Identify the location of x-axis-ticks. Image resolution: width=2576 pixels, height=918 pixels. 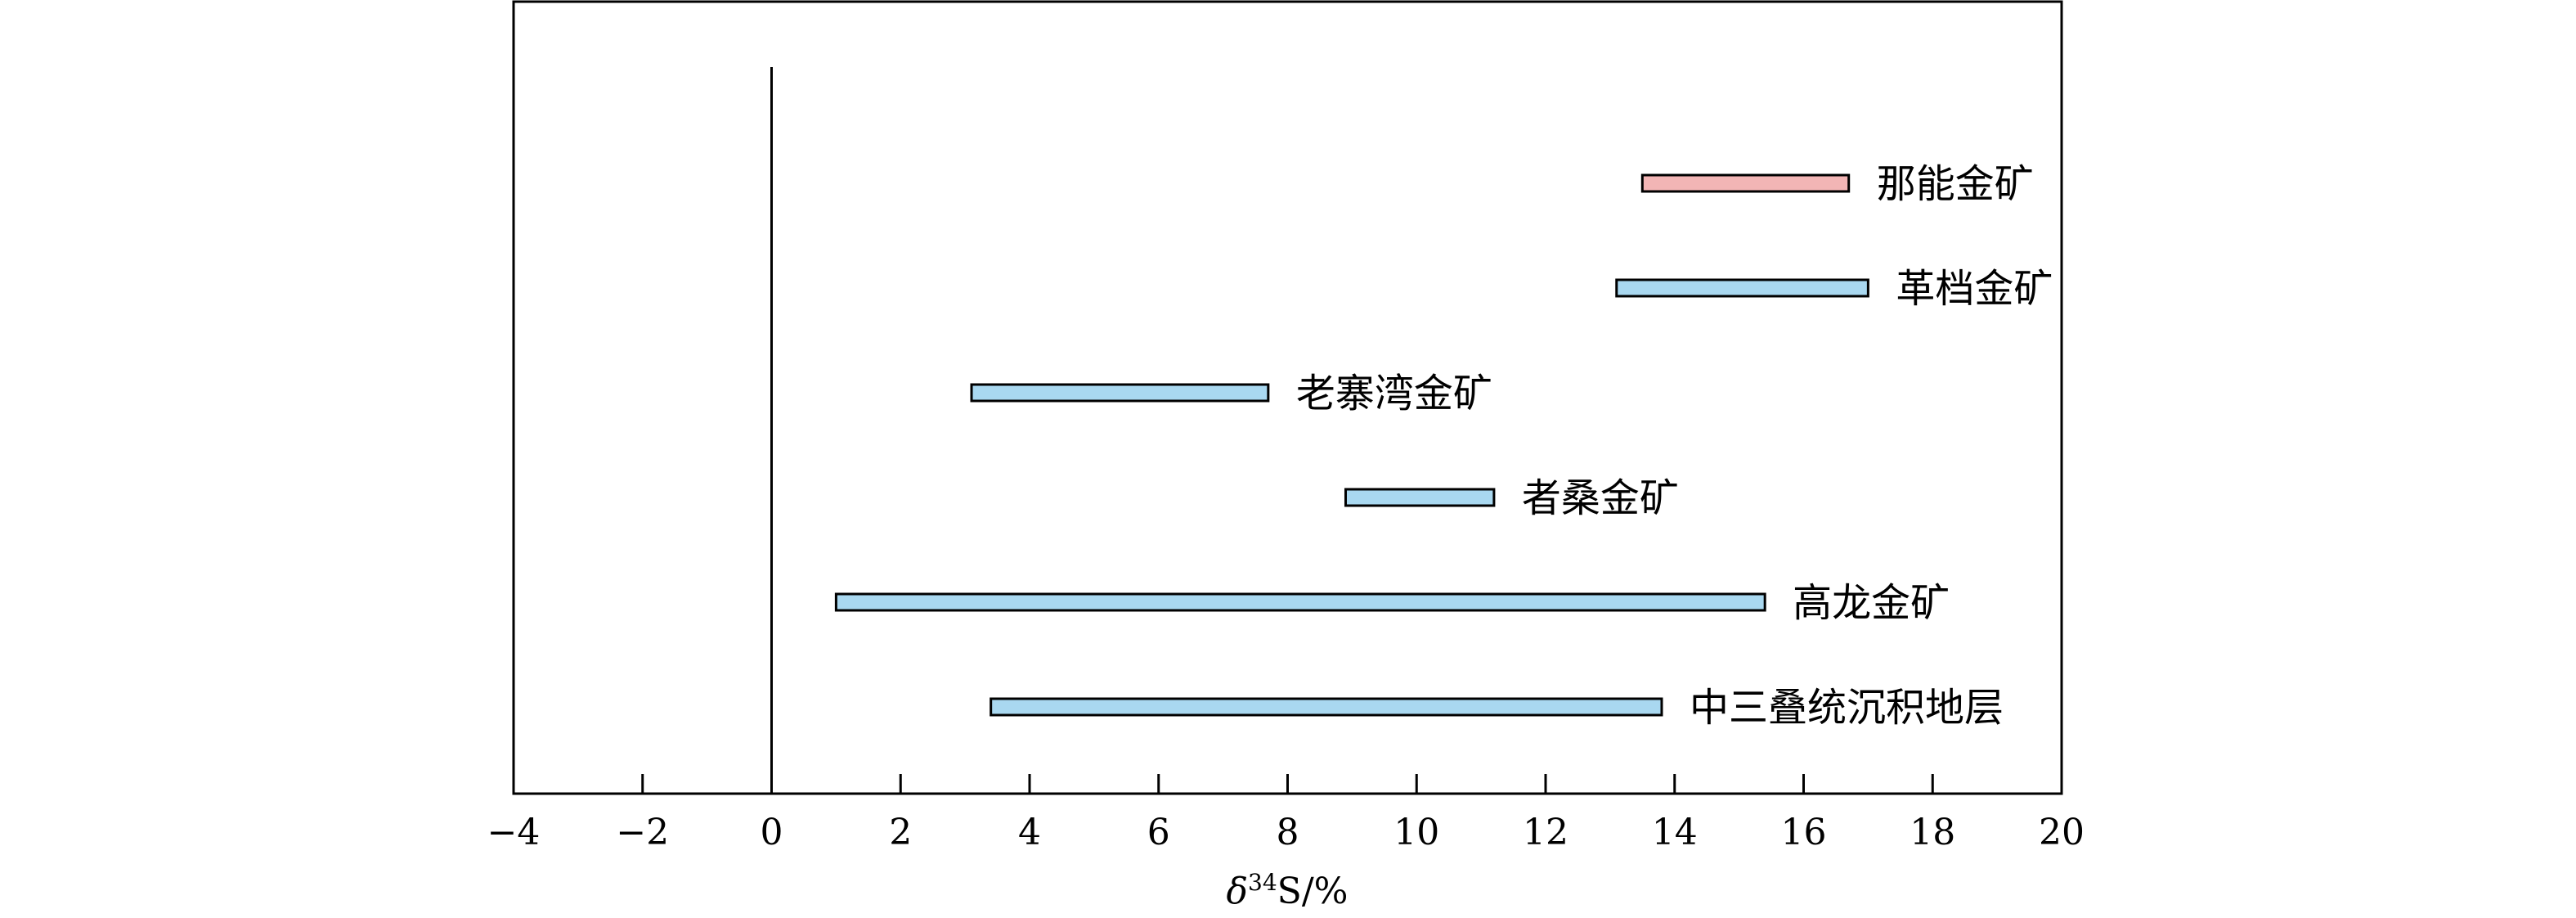
(1287, 784).